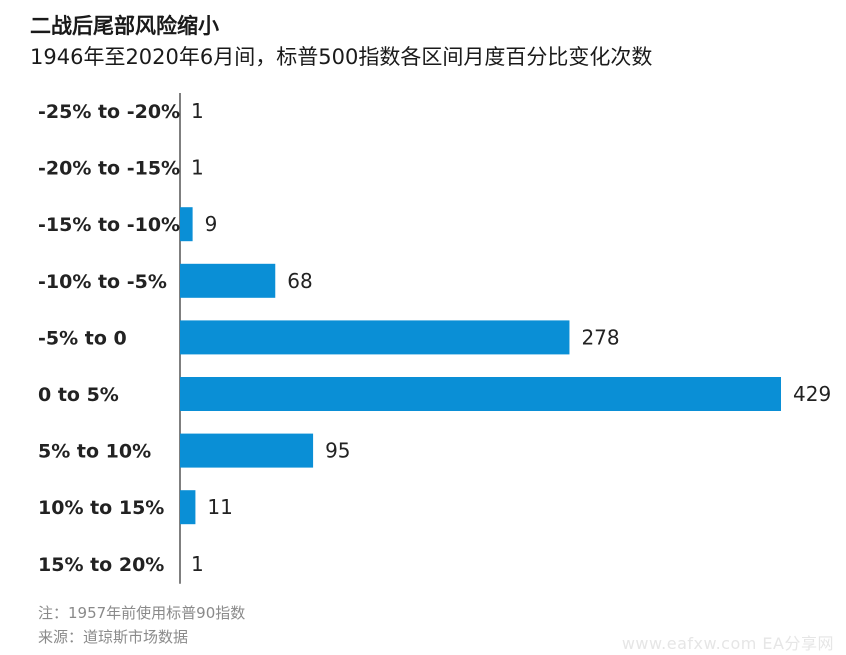 The width and height of the screenshot is (846, 655). What do you see at coordinates (219, 507) in the screenshot?
I see `value-label: 11` at bounding box center [219, 507].